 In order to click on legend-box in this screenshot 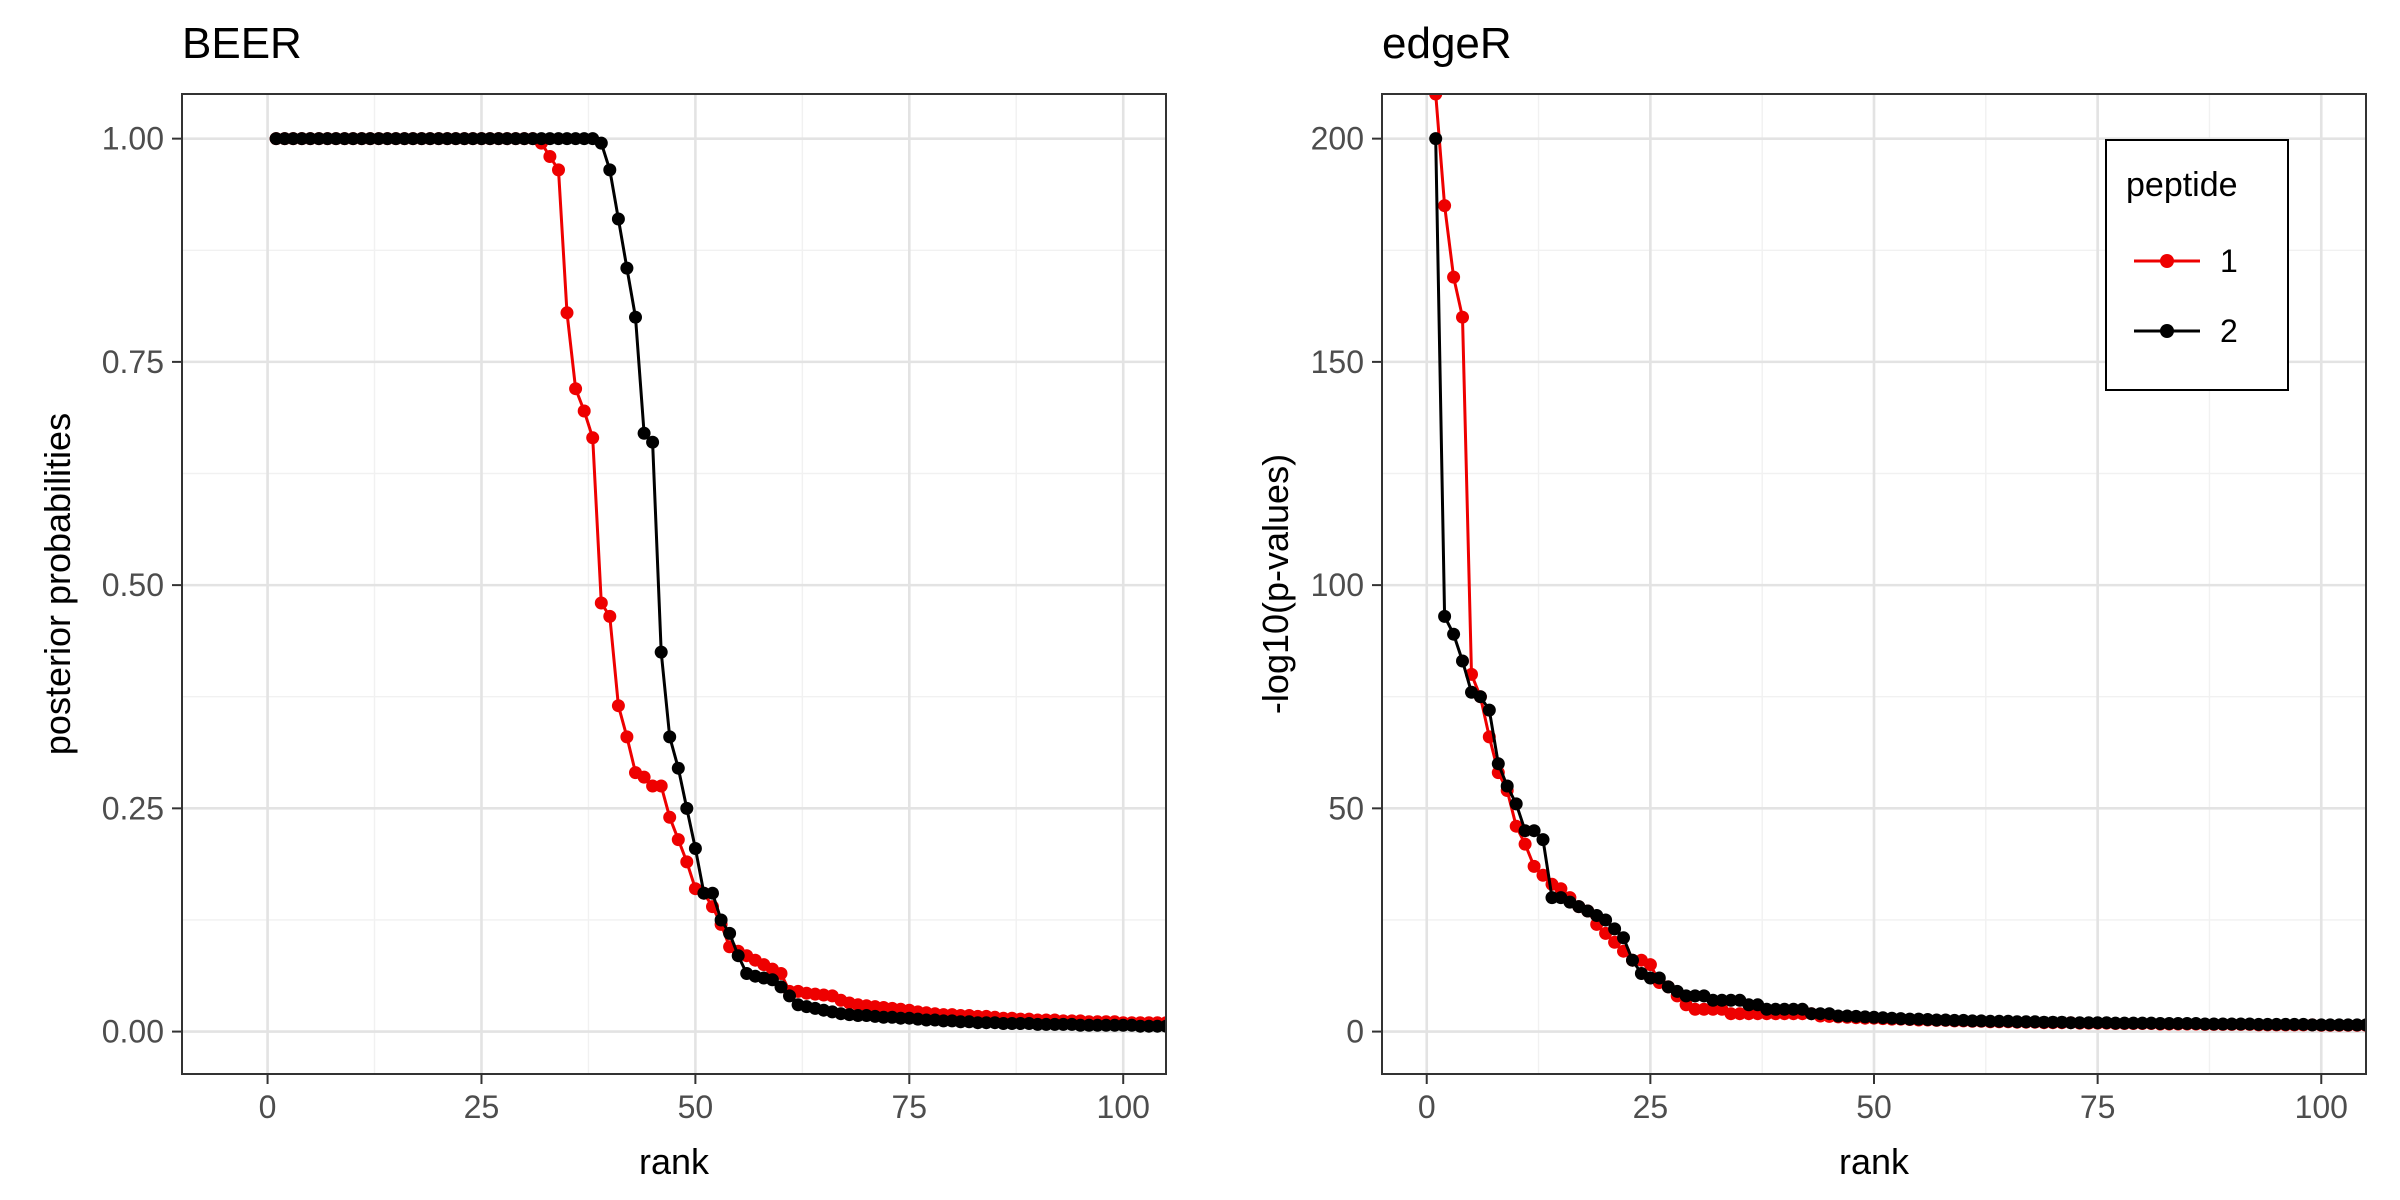, I will do `click(2197, 265)`.